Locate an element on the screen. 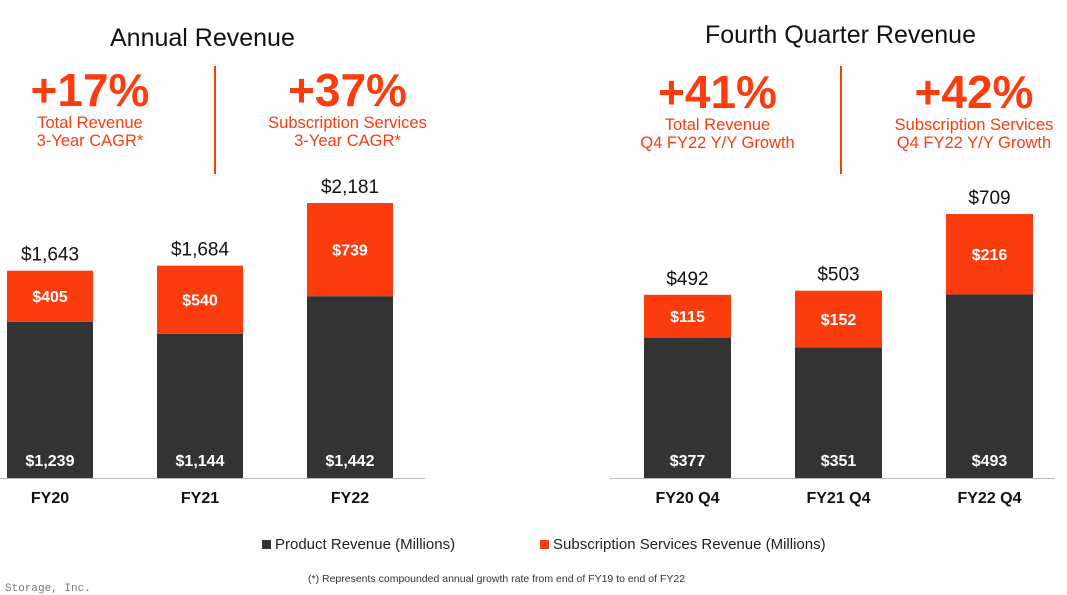 The image size is (1067, 595). subscription-value-label: $216 is located at coordinates (990, 255).